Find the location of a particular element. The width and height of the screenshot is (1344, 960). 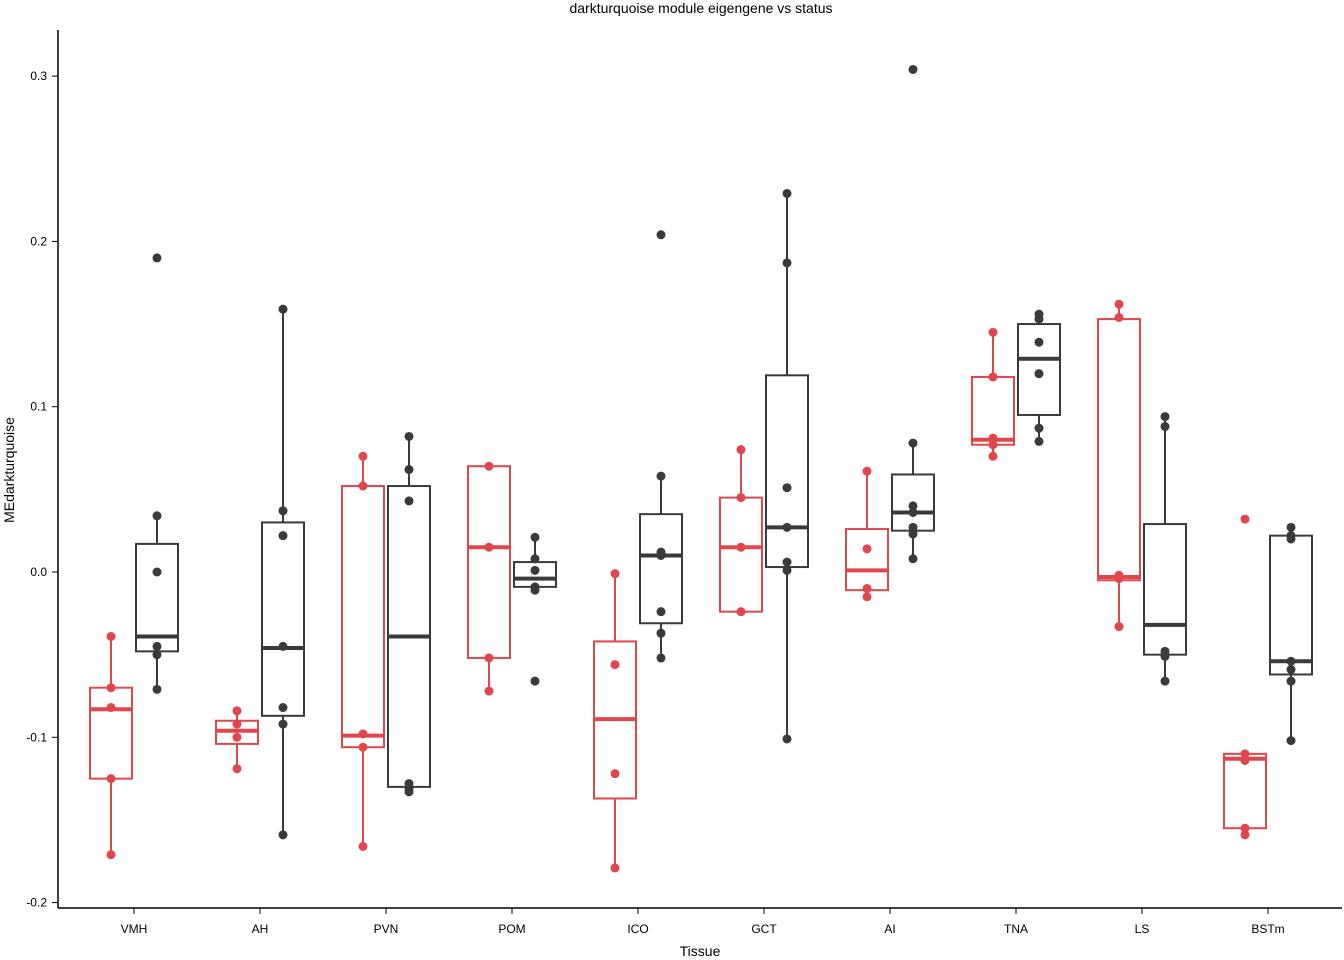

x-tick-label: LS is located at coordinates (1142, 929).